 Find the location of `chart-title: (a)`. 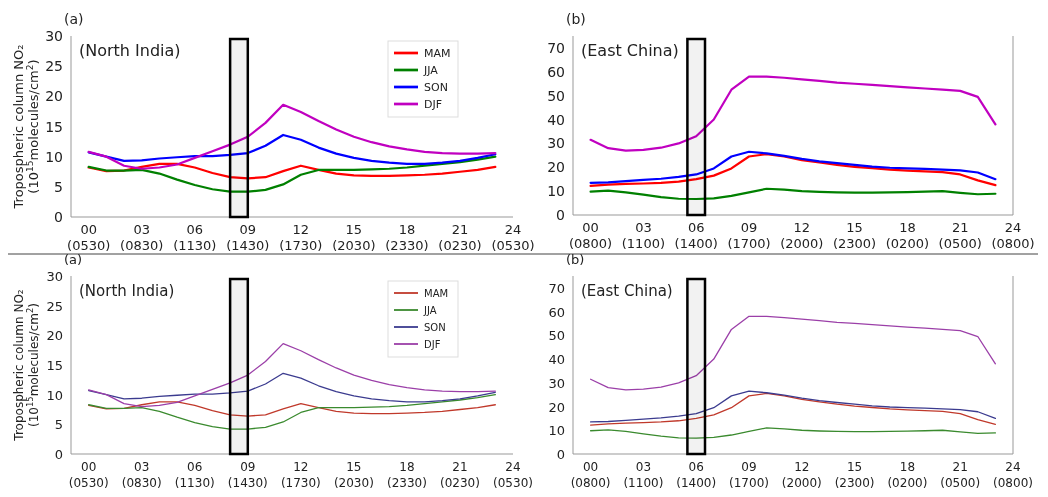

chart-title: (a) is located at coordinates (74, 19).